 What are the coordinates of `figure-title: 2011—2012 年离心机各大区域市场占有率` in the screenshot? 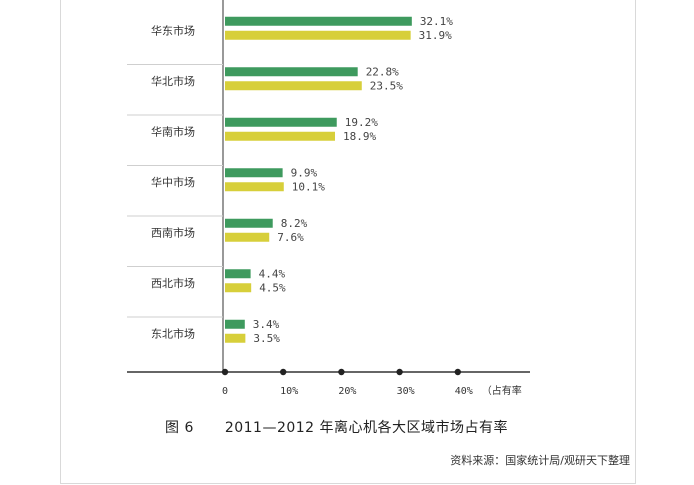 It's located at (366, 428).